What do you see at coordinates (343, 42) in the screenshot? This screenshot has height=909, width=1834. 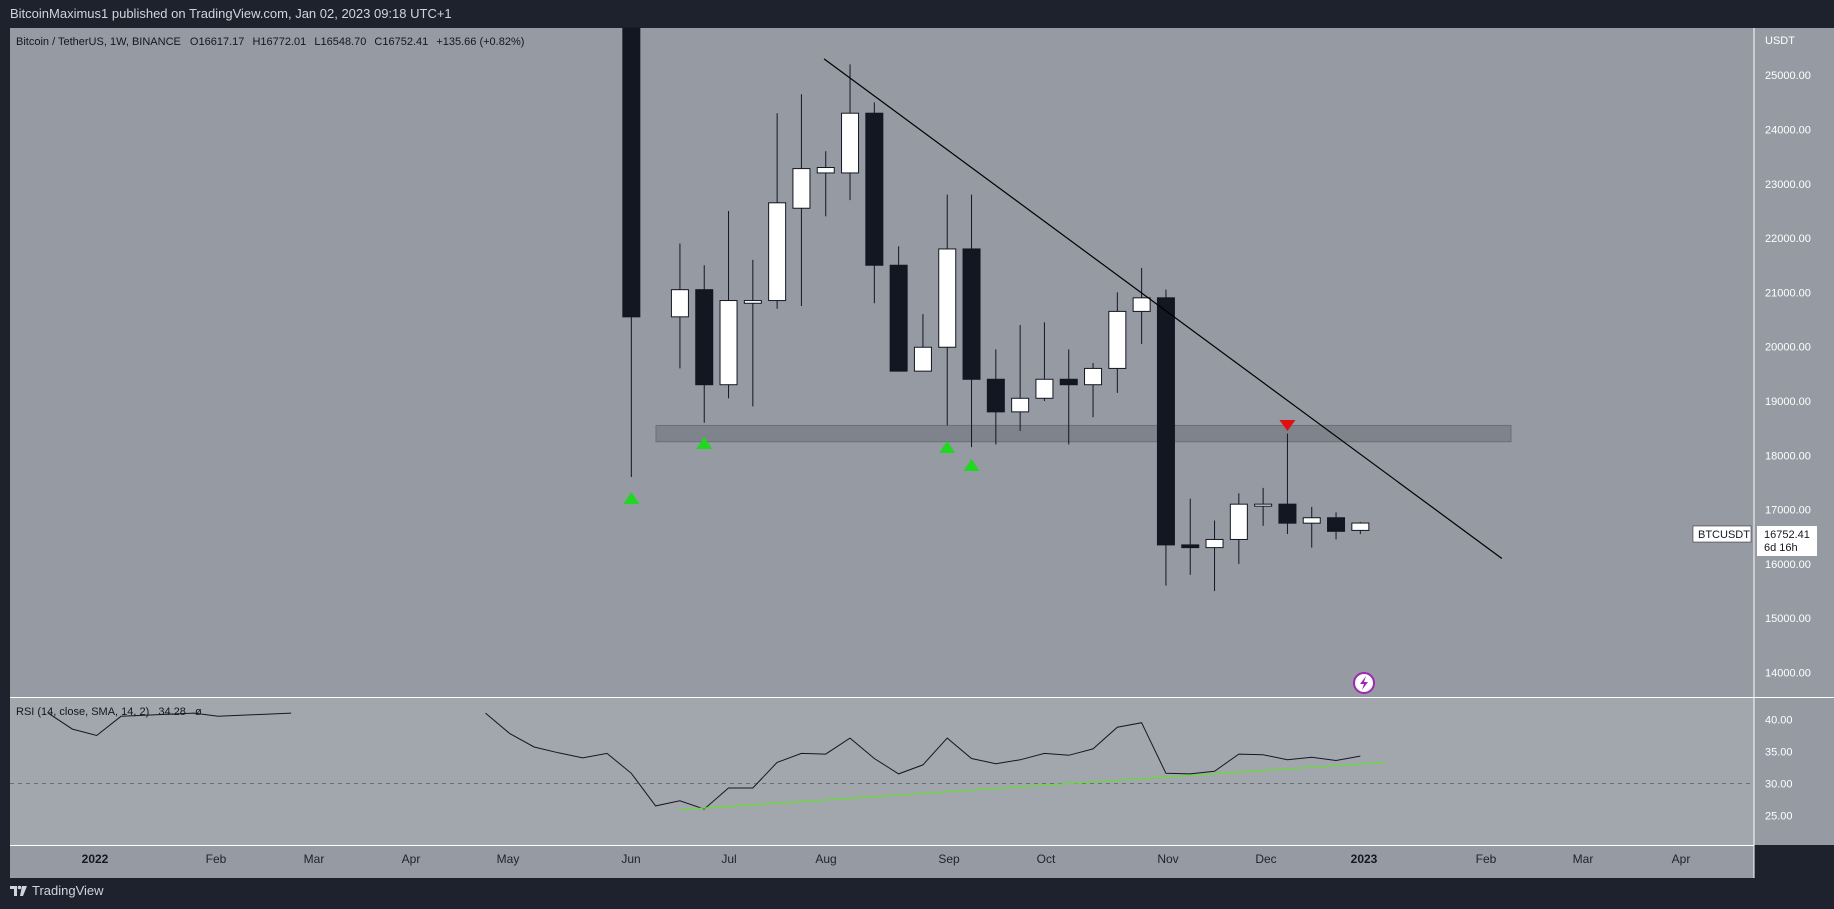 I see `legend-low-value: 16548.70` at bounding box center [343, 42].